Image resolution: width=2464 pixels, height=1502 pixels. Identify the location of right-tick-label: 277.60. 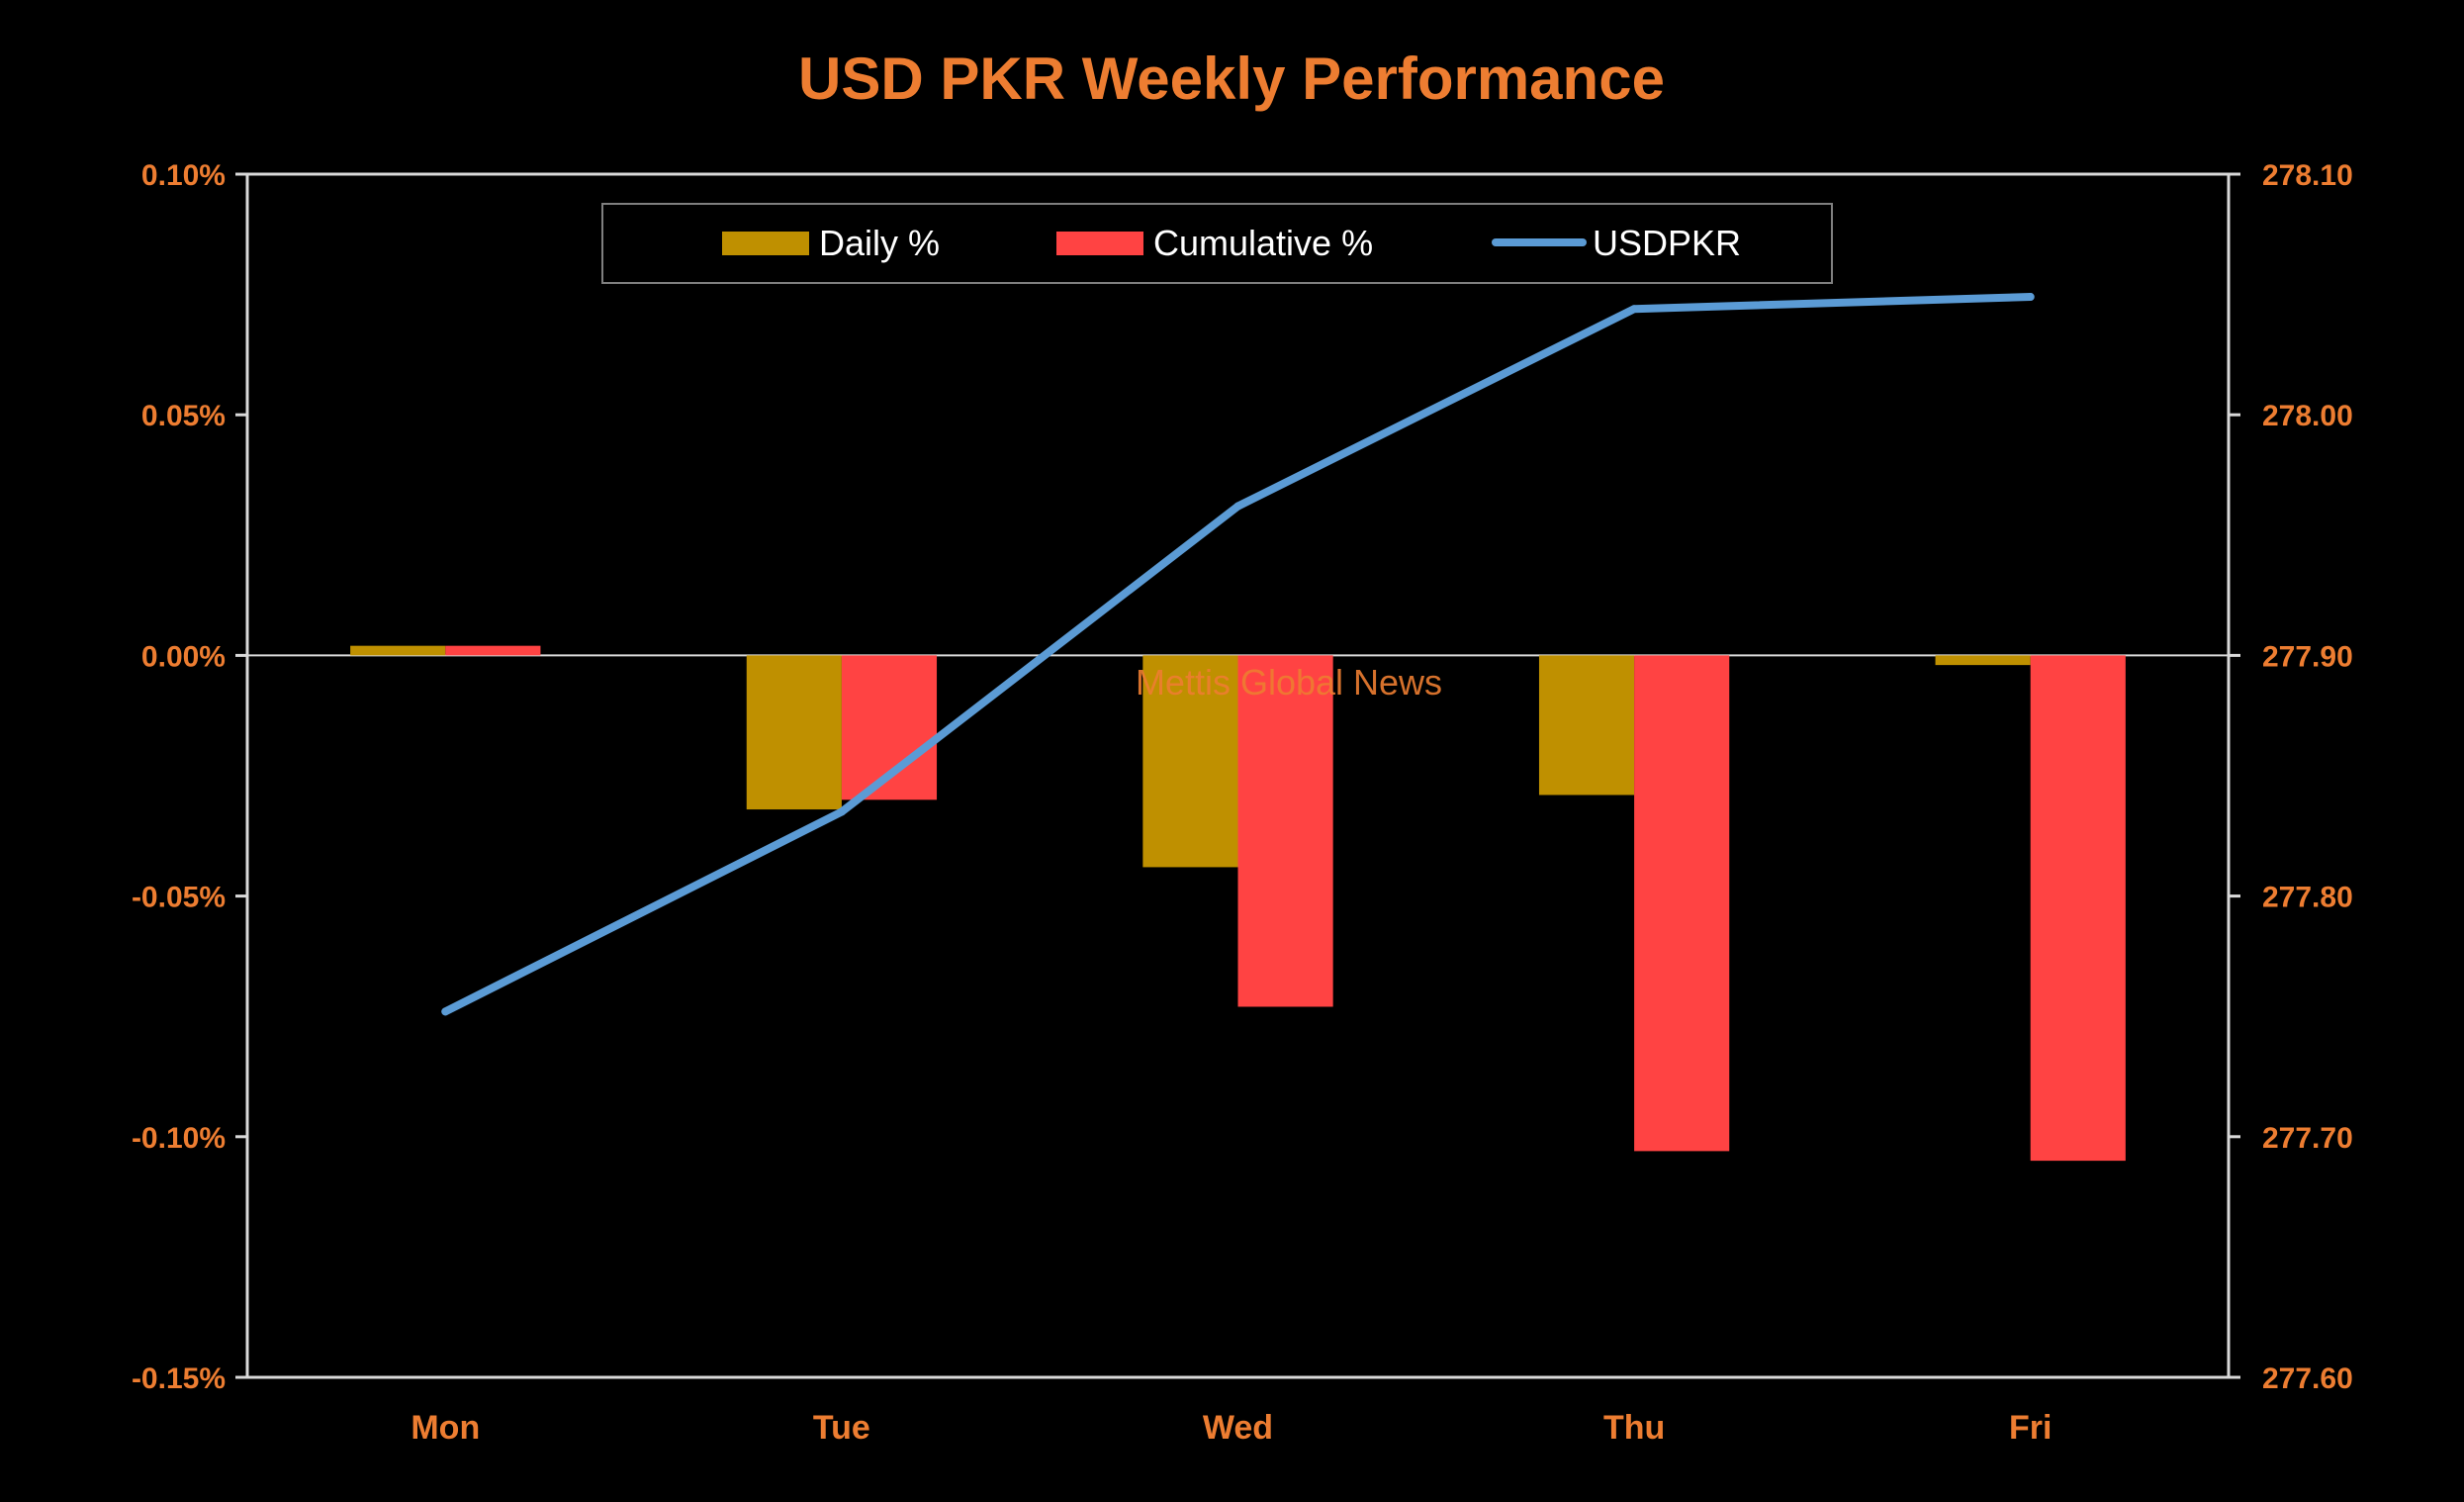
(2307, 1378).